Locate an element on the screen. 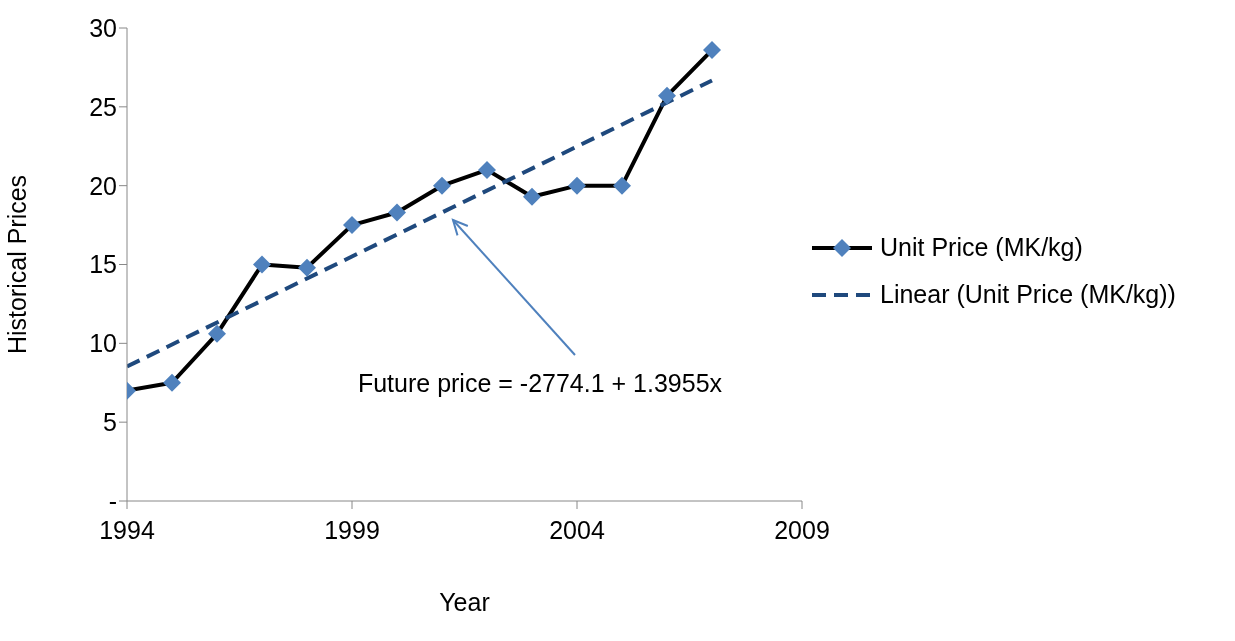 The height and width of the screenshot is (641, 1235). y-tick-label: 15 is located at coordinates (103, 264).